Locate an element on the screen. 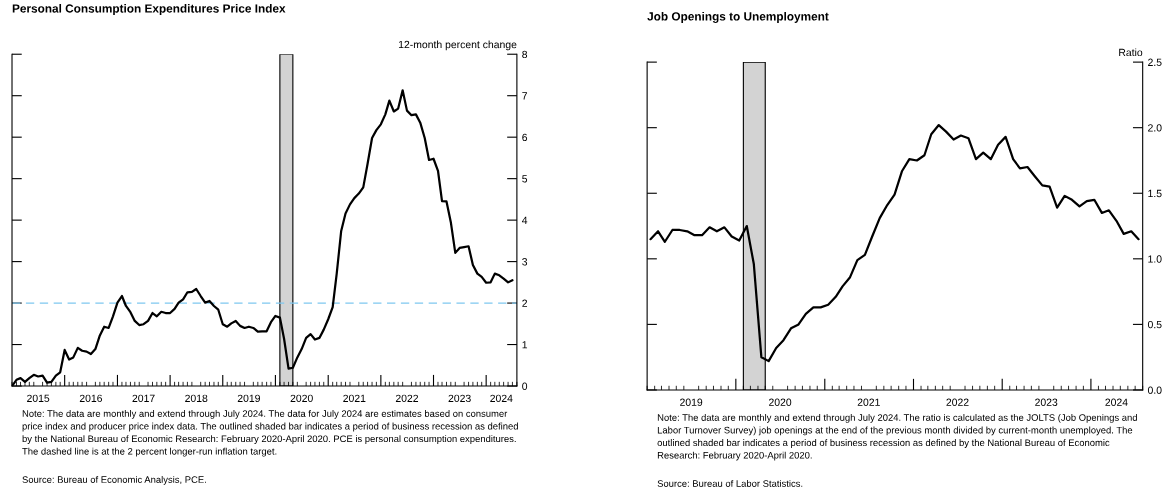 The image size is (1166, 493). y-tick-label: 8 is located at coordinates (525, 54).